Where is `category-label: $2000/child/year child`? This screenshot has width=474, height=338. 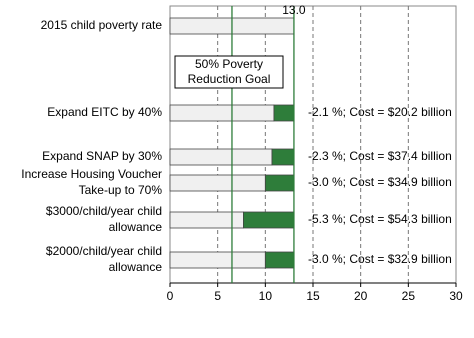 category-label: $2000/child/year child is located at coordinates (104, 251).